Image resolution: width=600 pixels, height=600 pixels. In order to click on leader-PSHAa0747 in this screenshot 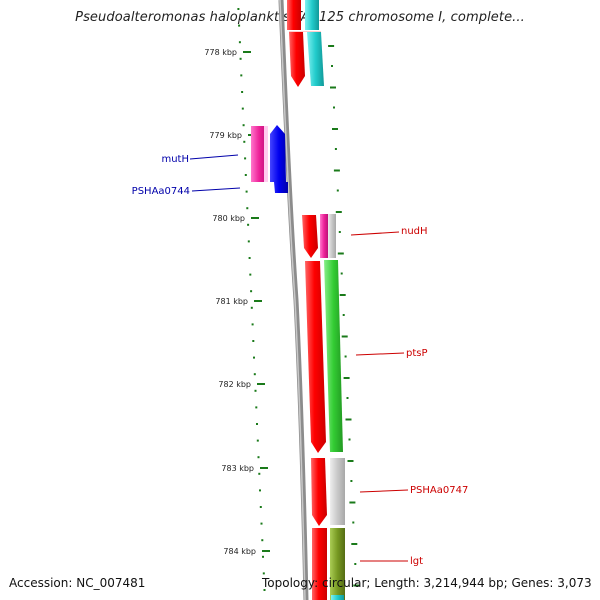, I will do `click(384, 491)`.